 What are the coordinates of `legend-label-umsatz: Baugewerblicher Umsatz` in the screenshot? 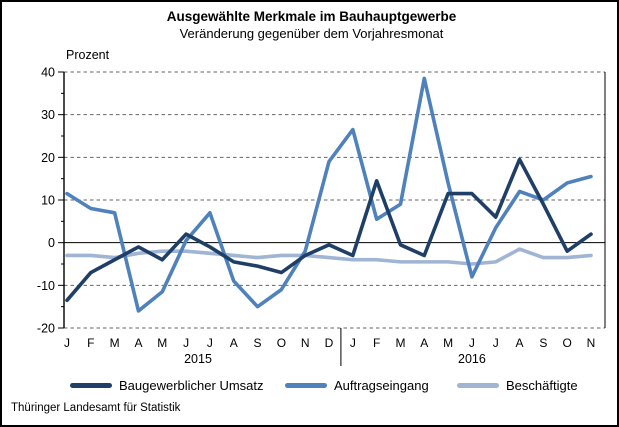 It's located at (191, 385).